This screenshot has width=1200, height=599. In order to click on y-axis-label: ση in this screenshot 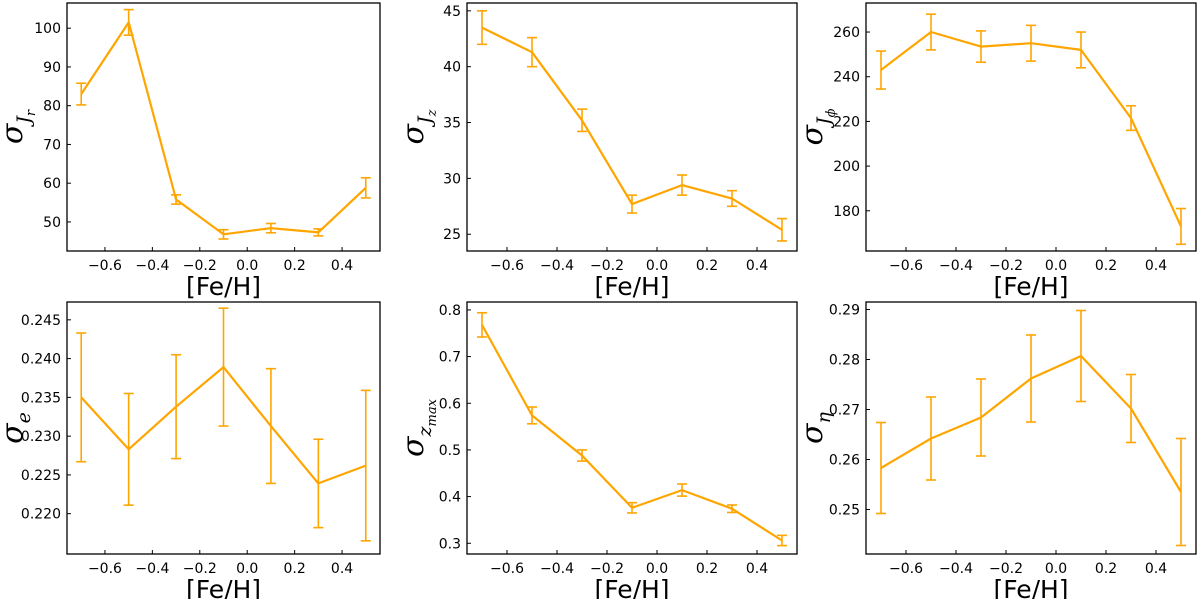, I will do `click(815, 427)`.